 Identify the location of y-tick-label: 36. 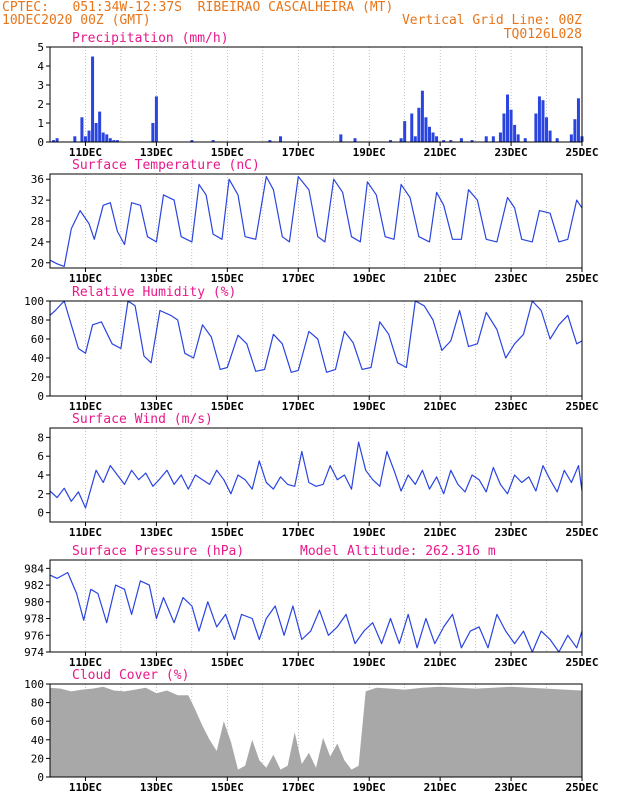
(37, 179).